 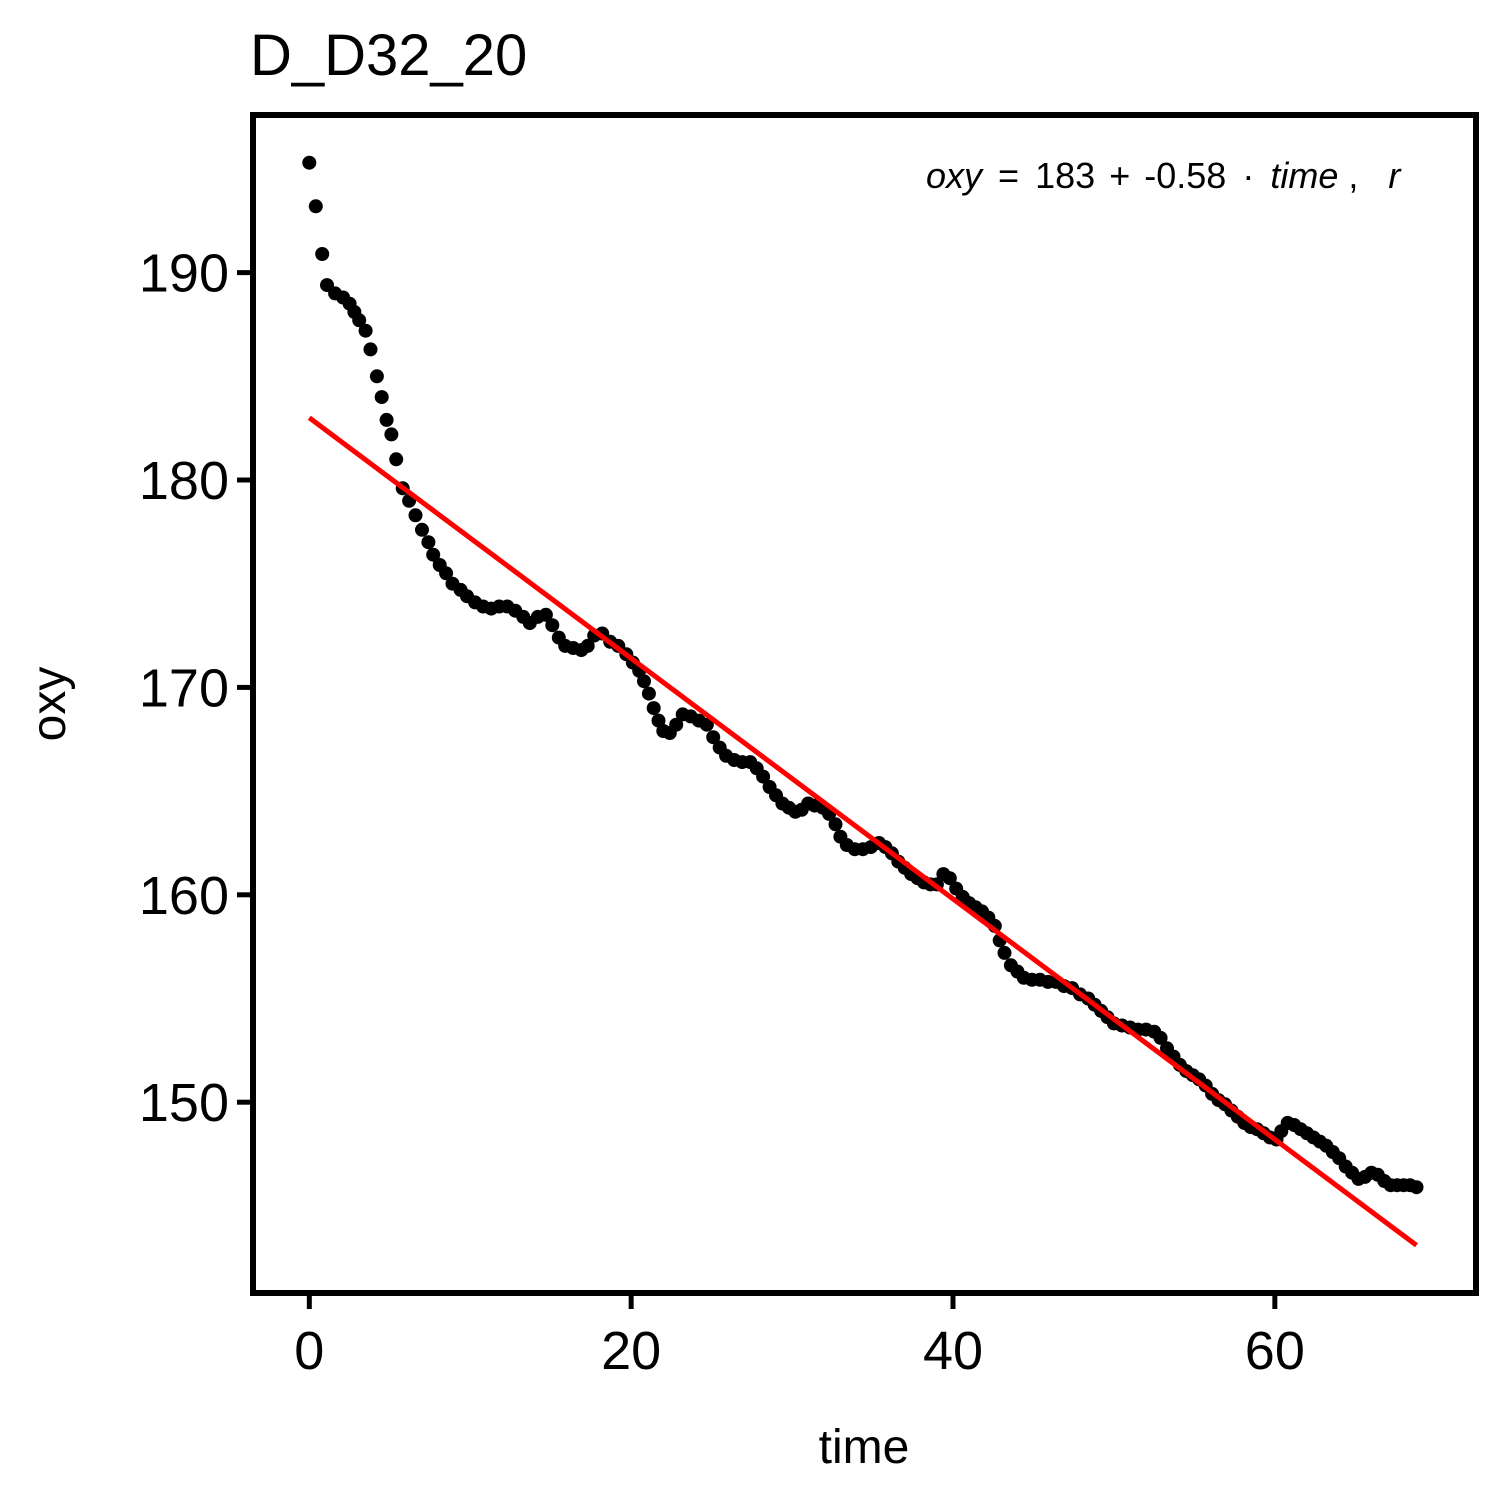 I want to click on y-tick-label: 170, so click(x=184, y=688).